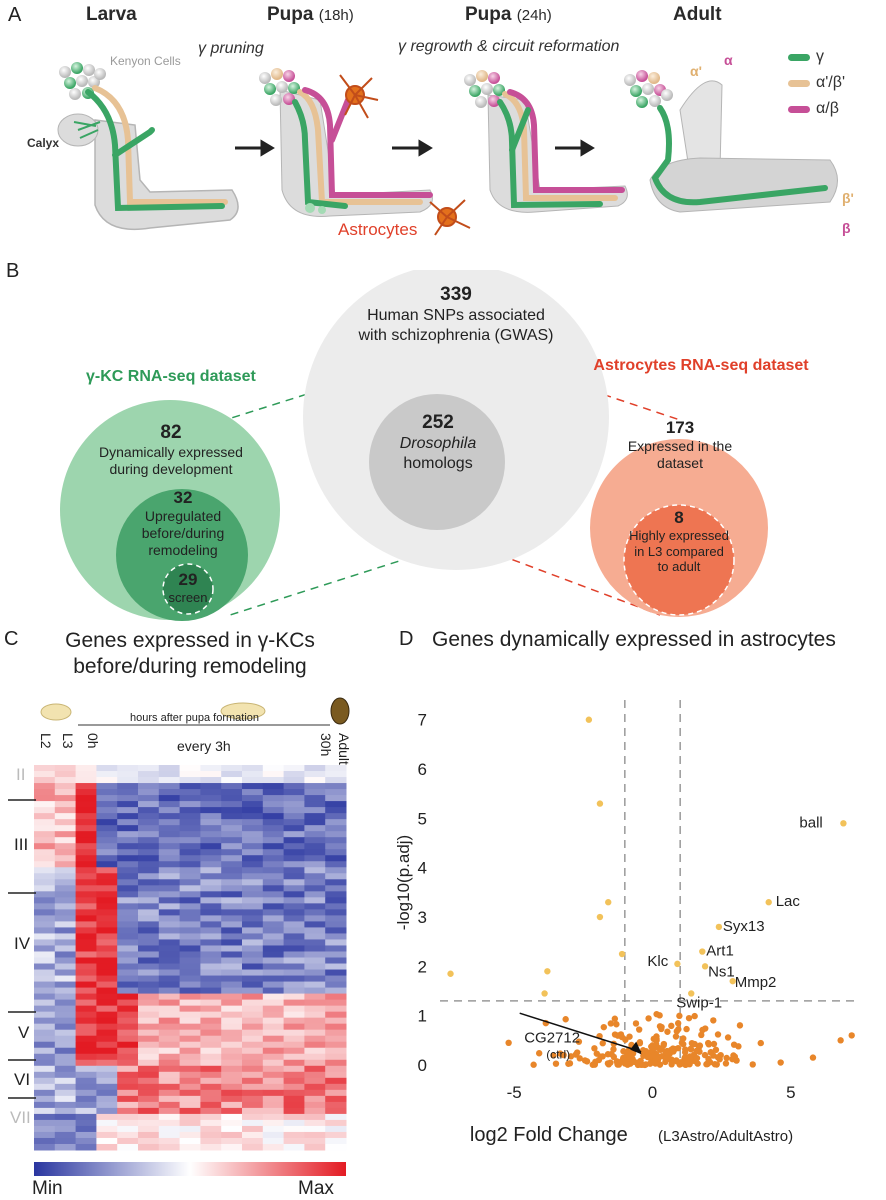 Image resolution: width=886 pixels, height=1200 pixels. What do you see at coordinates (422, 917) in the screenshot?
I see `y-tick-label: 3` at bounding box center [422, 917].